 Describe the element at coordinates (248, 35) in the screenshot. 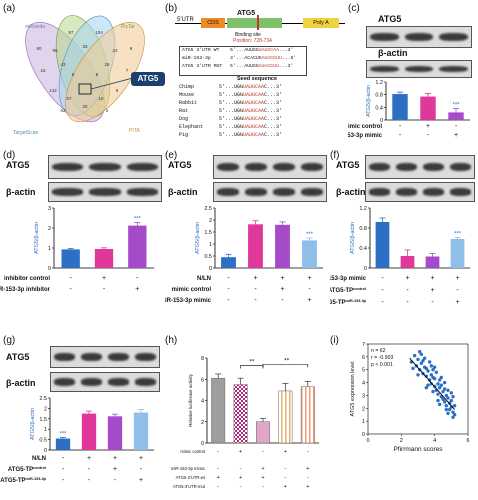

I see `binding-site-title: Binding site` at that location.